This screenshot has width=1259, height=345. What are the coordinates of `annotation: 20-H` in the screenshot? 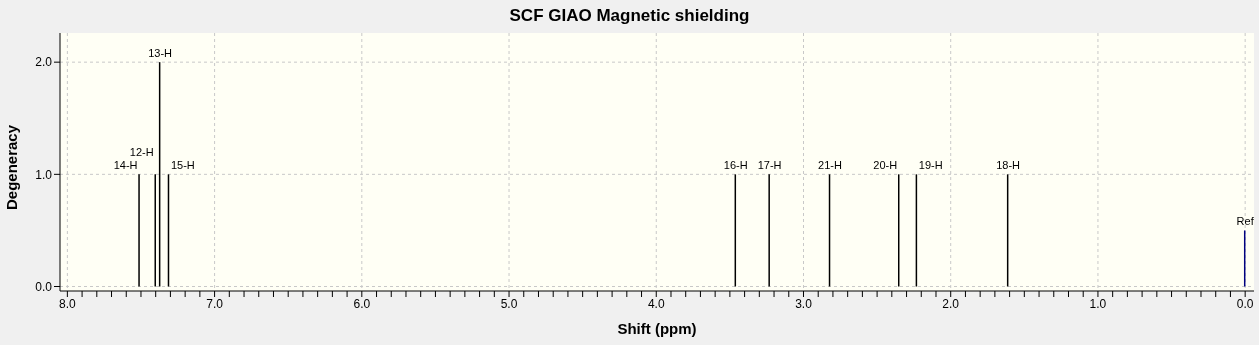 It's located at (885, 165).